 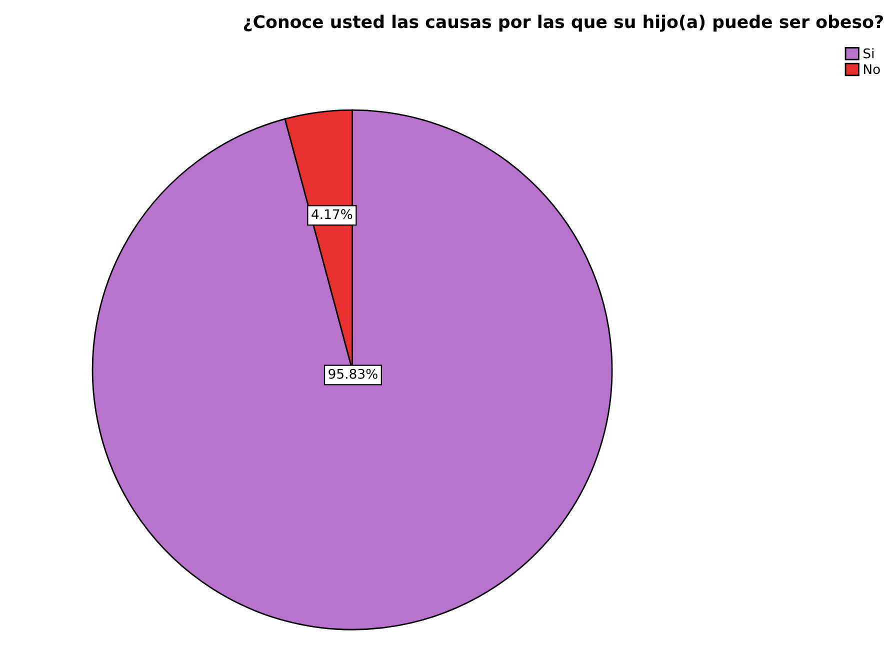 I want to click on data-label: 4.17%, so click(x=332, y=214).